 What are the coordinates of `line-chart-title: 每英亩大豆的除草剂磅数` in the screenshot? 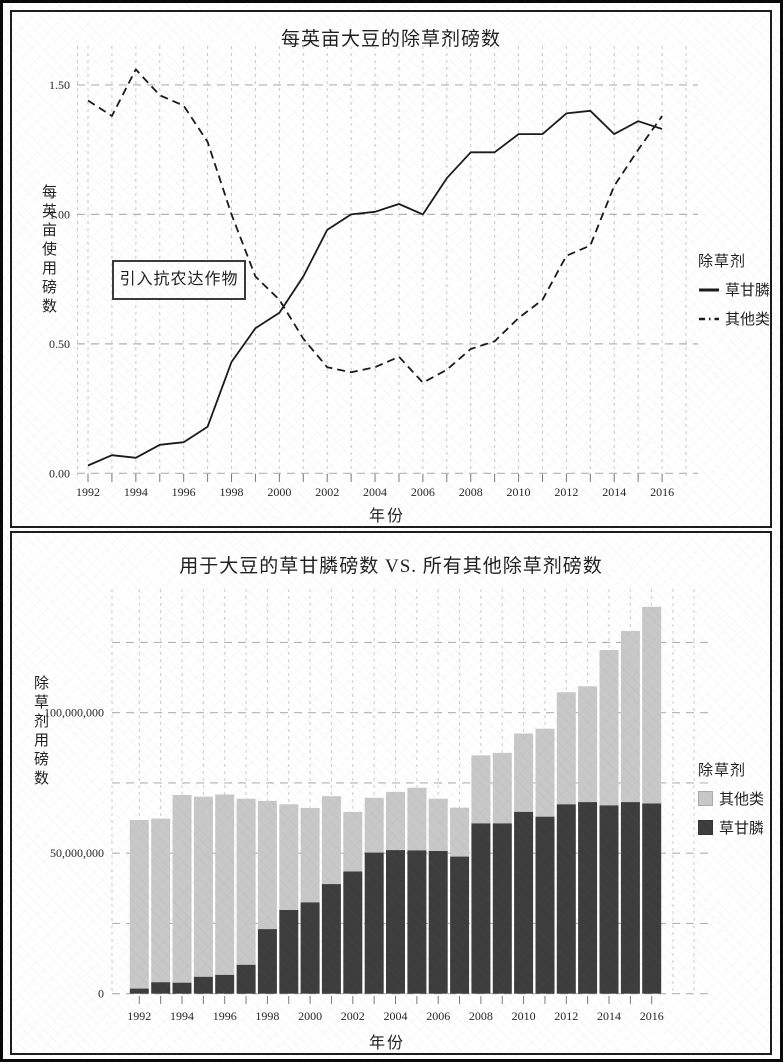 It's located at (390, 39).